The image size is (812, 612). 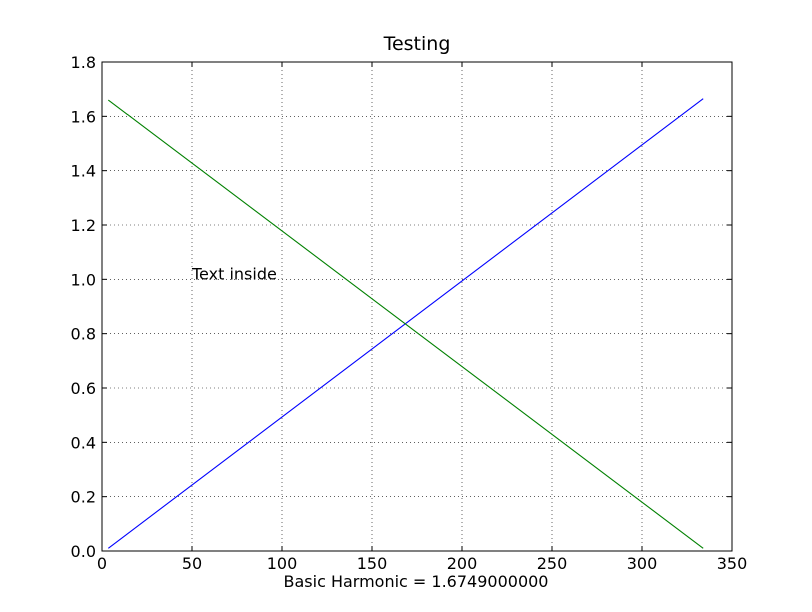 What do you see at coordinates (552, 563) in the screenshot?
I see `x-tick-label: 250` at bounding box center [552, 563].